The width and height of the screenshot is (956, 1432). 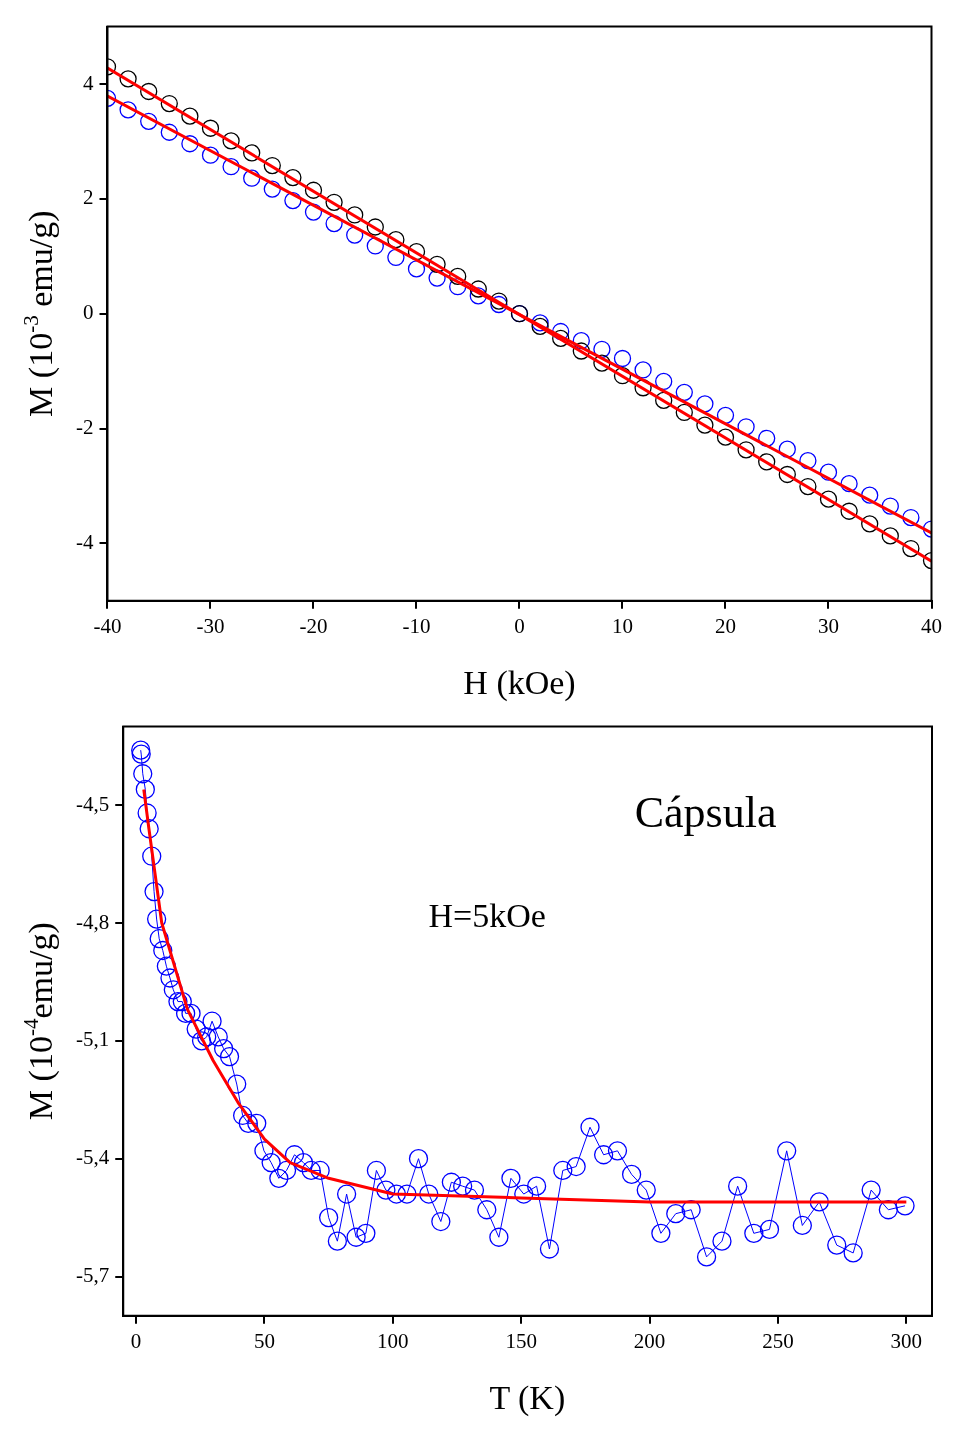 I want to click on y-axis-title: M (10-4emu/g), so click(x=39, y=1021).